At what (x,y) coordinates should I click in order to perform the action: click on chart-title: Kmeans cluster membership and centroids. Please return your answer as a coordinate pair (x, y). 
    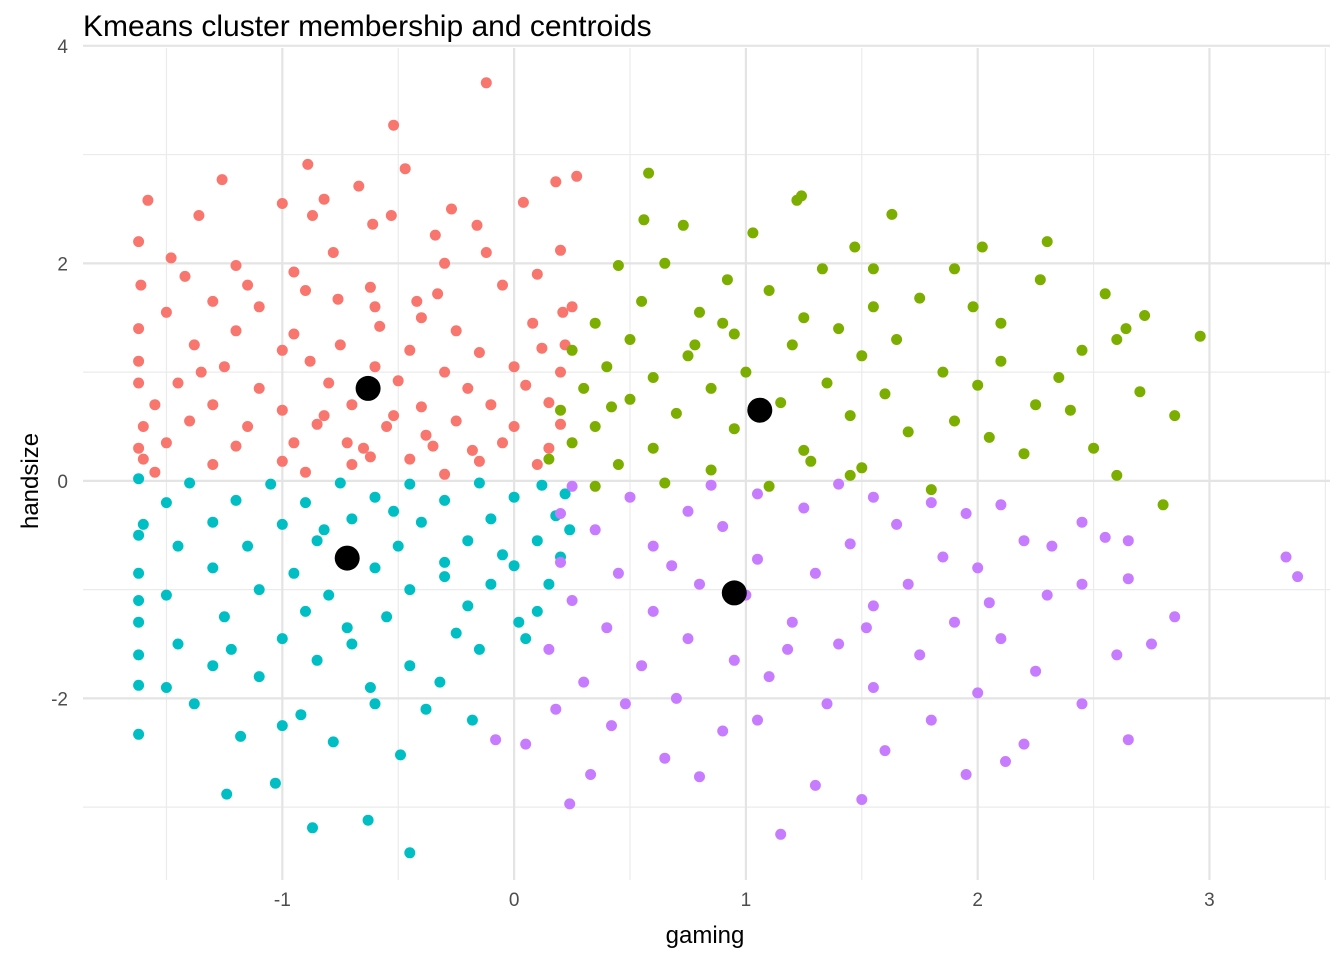
    Looking at the image, I should click on (367, 26).